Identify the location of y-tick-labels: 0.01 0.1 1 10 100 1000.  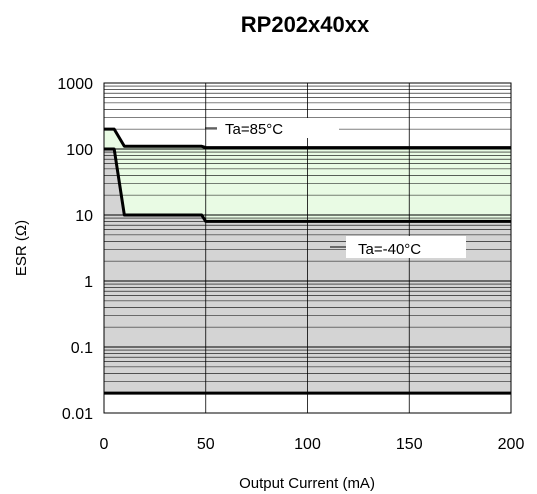
(75, 249).